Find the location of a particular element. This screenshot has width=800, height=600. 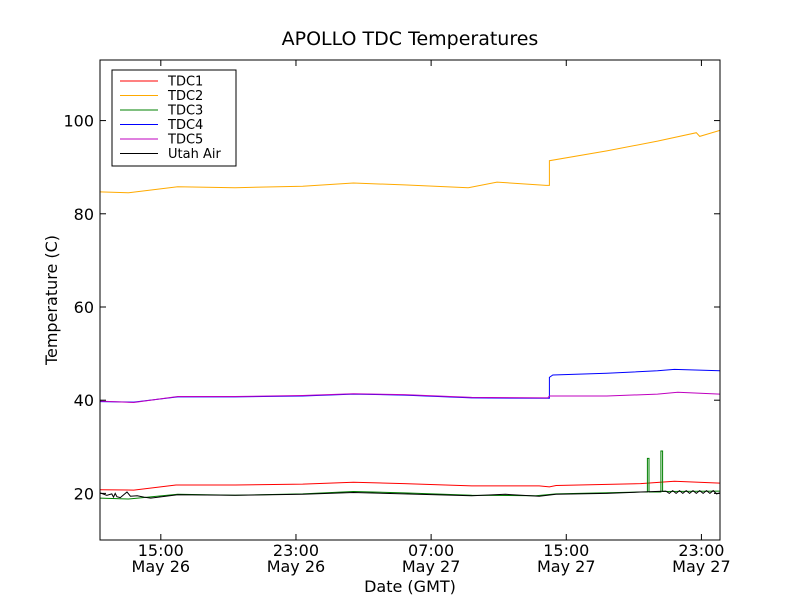

legend-label: TDC3 is located at coordinates (185, 111).